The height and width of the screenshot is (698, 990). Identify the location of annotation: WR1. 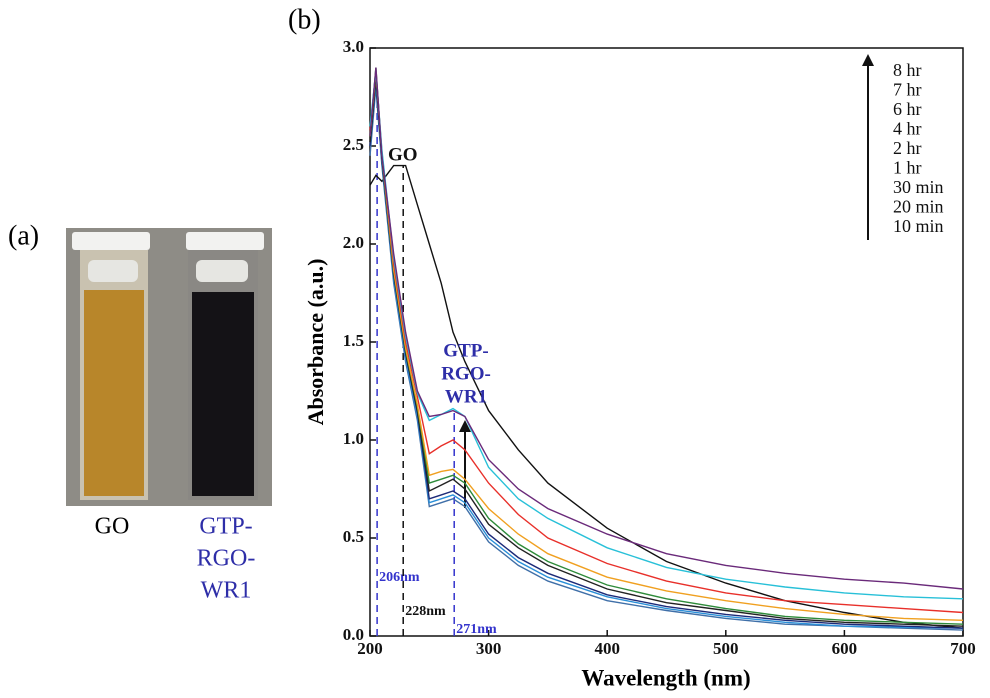
(466, 396).